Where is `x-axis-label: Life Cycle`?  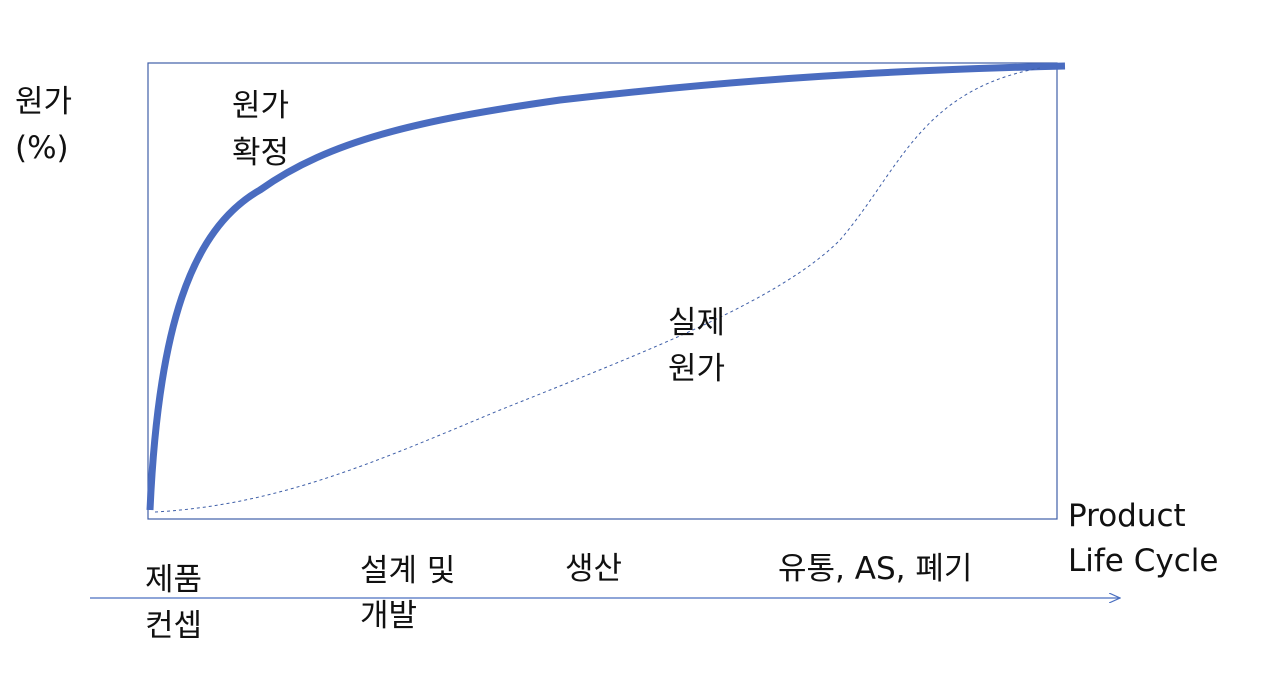
x-axis-label: Life Cycle is located at coordinates (1143, 561).